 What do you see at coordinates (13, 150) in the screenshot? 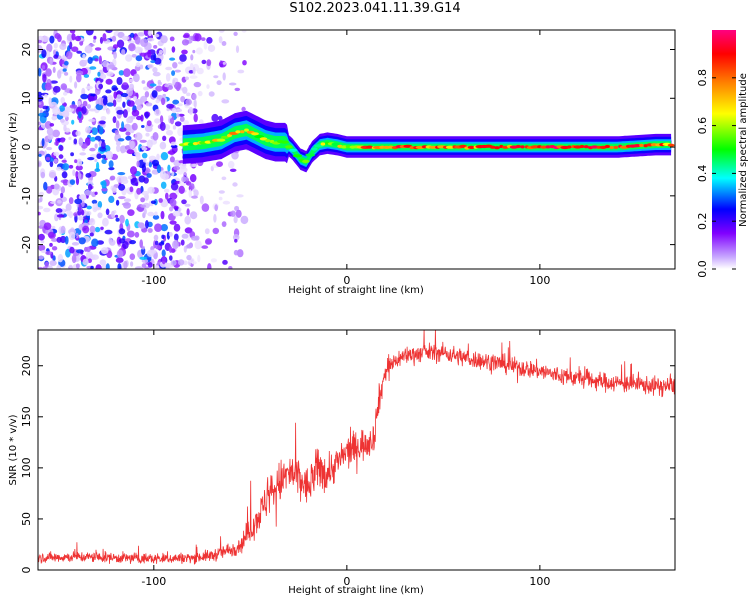
I see `spectrogram-y-axis-label: Frequency (Hz)` at bounding box center [13, 150].